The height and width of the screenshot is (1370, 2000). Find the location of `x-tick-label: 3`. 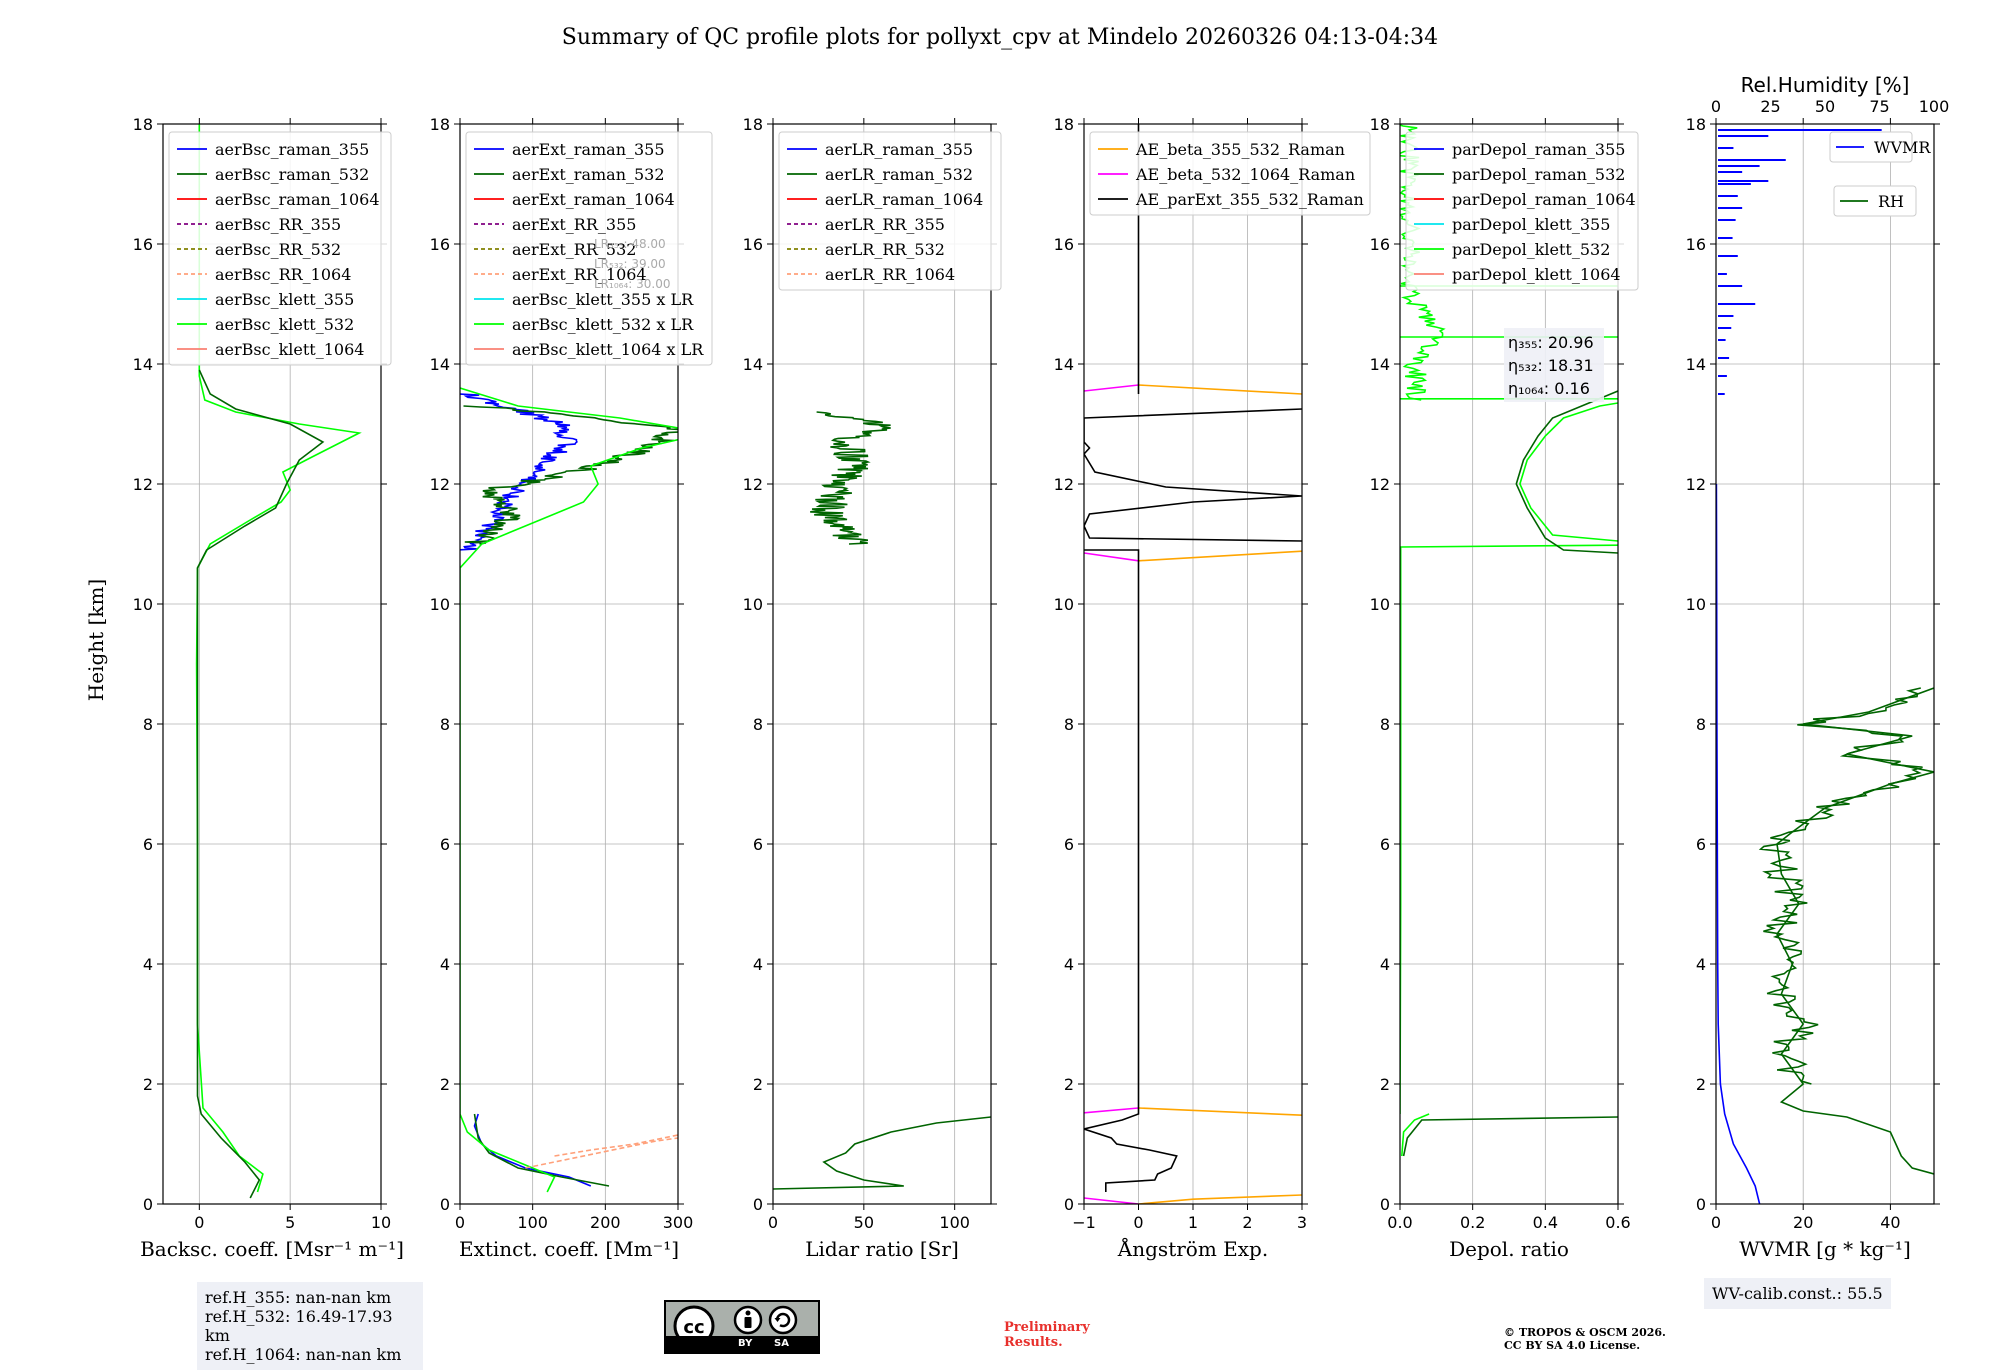

x-tick-label: 3 is located at coordinates (1302, 1222).